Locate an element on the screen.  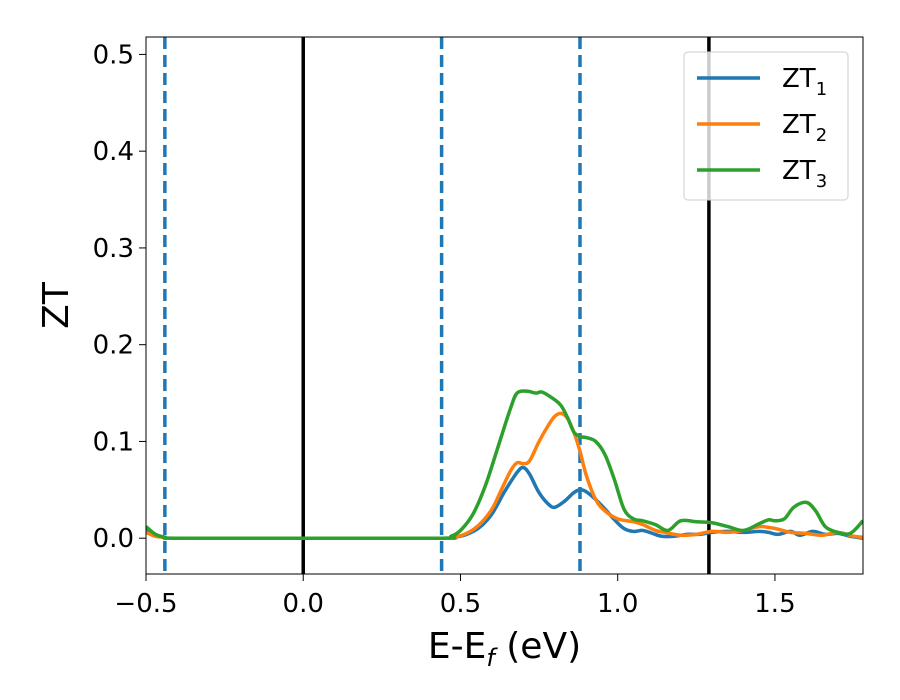
legend-label-3: ZT3 is located at coordinates (804, 174).